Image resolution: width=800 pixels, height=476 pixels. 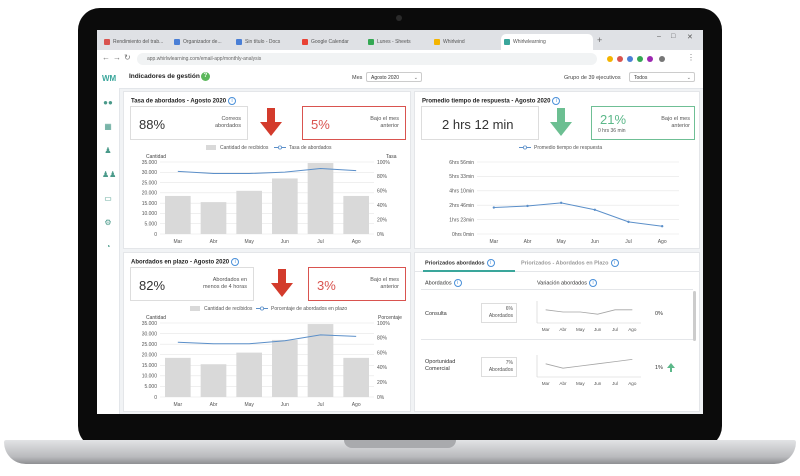 What do you see at coordinates (461, 177) in the screenshot?
I see `y-tick-label: 5hrs 33min` at bounding box center [461, 177].